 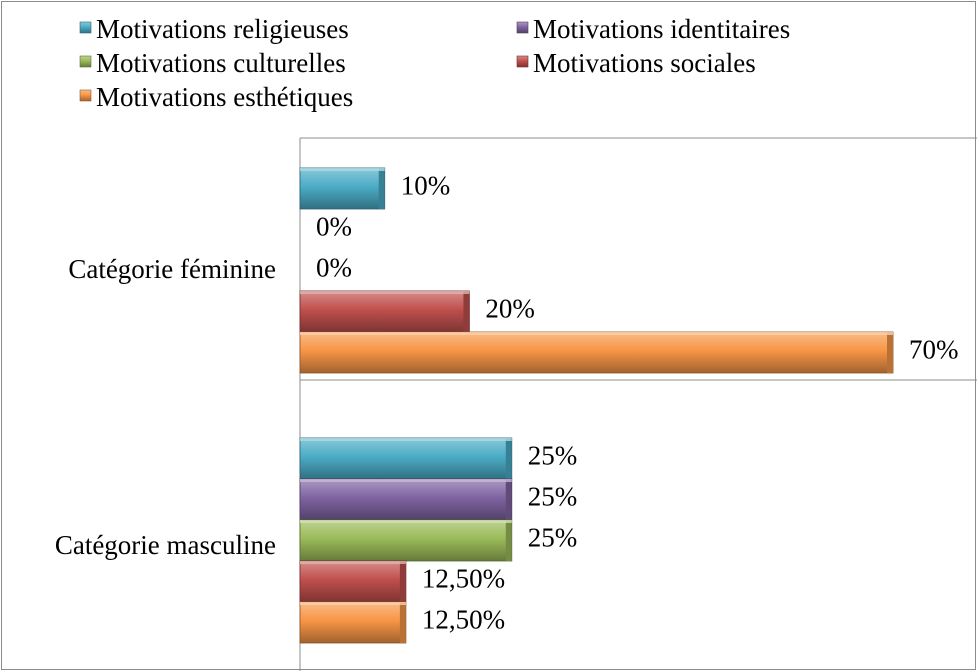 I want to click on bar-categorie-masculine-motivations-esthetiques, so click(x=353, y=622).